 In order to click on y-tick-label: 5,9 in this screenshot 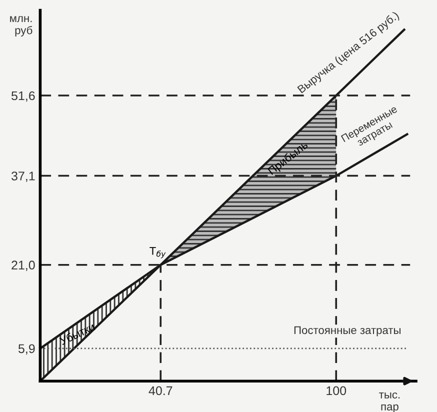, I will do `click(26, 349)`.